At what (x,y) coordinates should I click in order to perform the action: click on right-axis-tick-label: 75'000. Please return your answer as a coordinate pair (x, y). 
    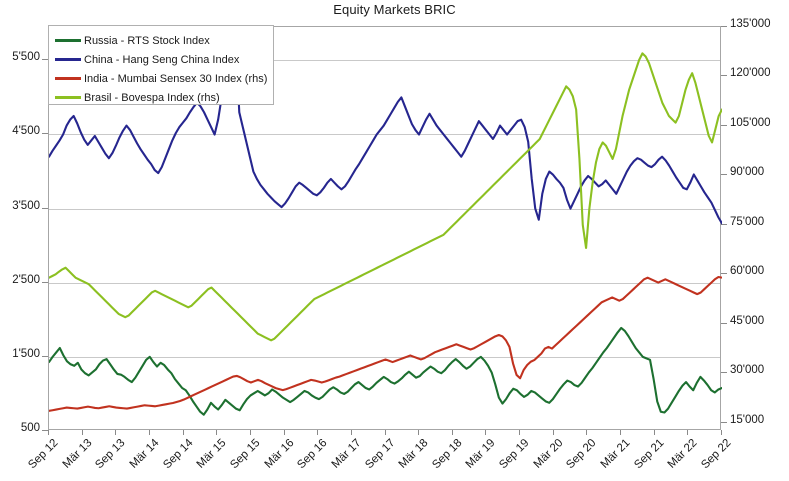
    Looking at the image, I should click on (747, 221).